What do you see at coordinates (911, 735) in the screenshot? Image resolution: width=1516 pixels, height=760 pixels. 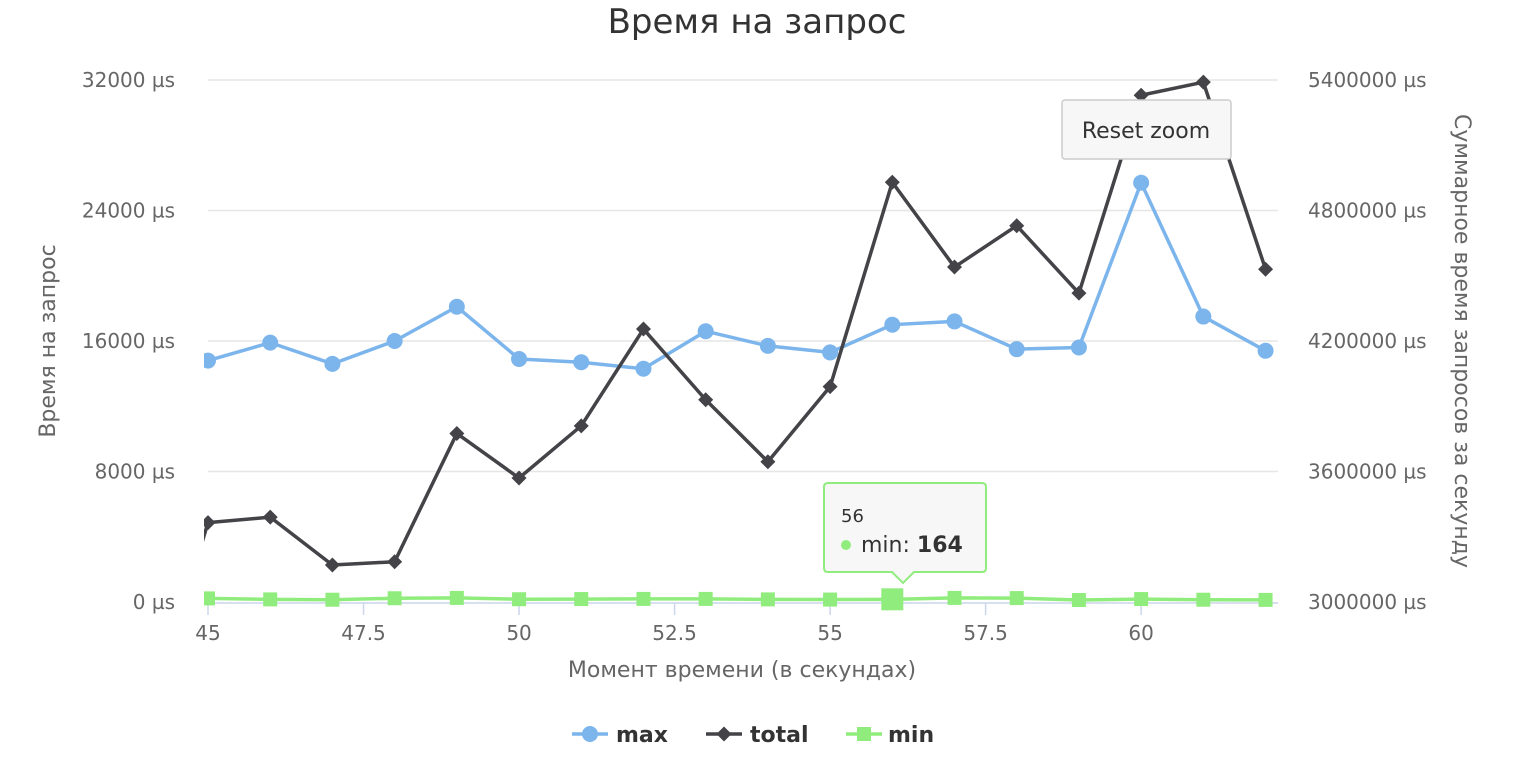 I see `legend-label-min: min` at bounding box center [911, 735].